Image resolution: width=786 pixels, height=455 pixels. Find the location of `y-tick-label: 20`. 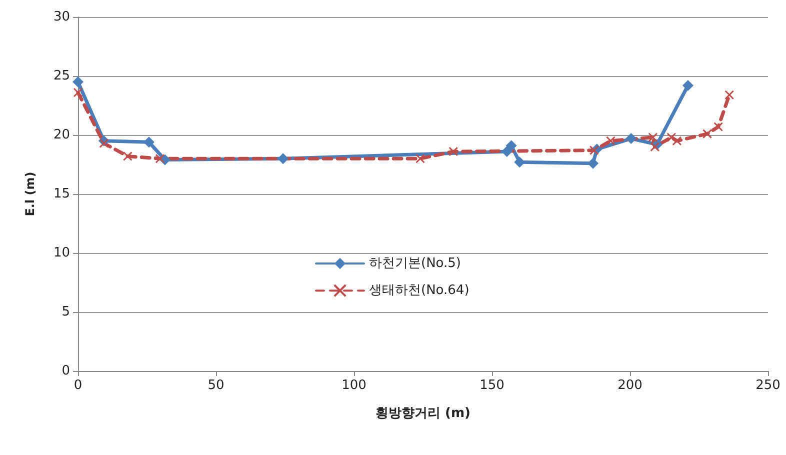

y-tick-label: 20 is located at coordinates (61, 135).